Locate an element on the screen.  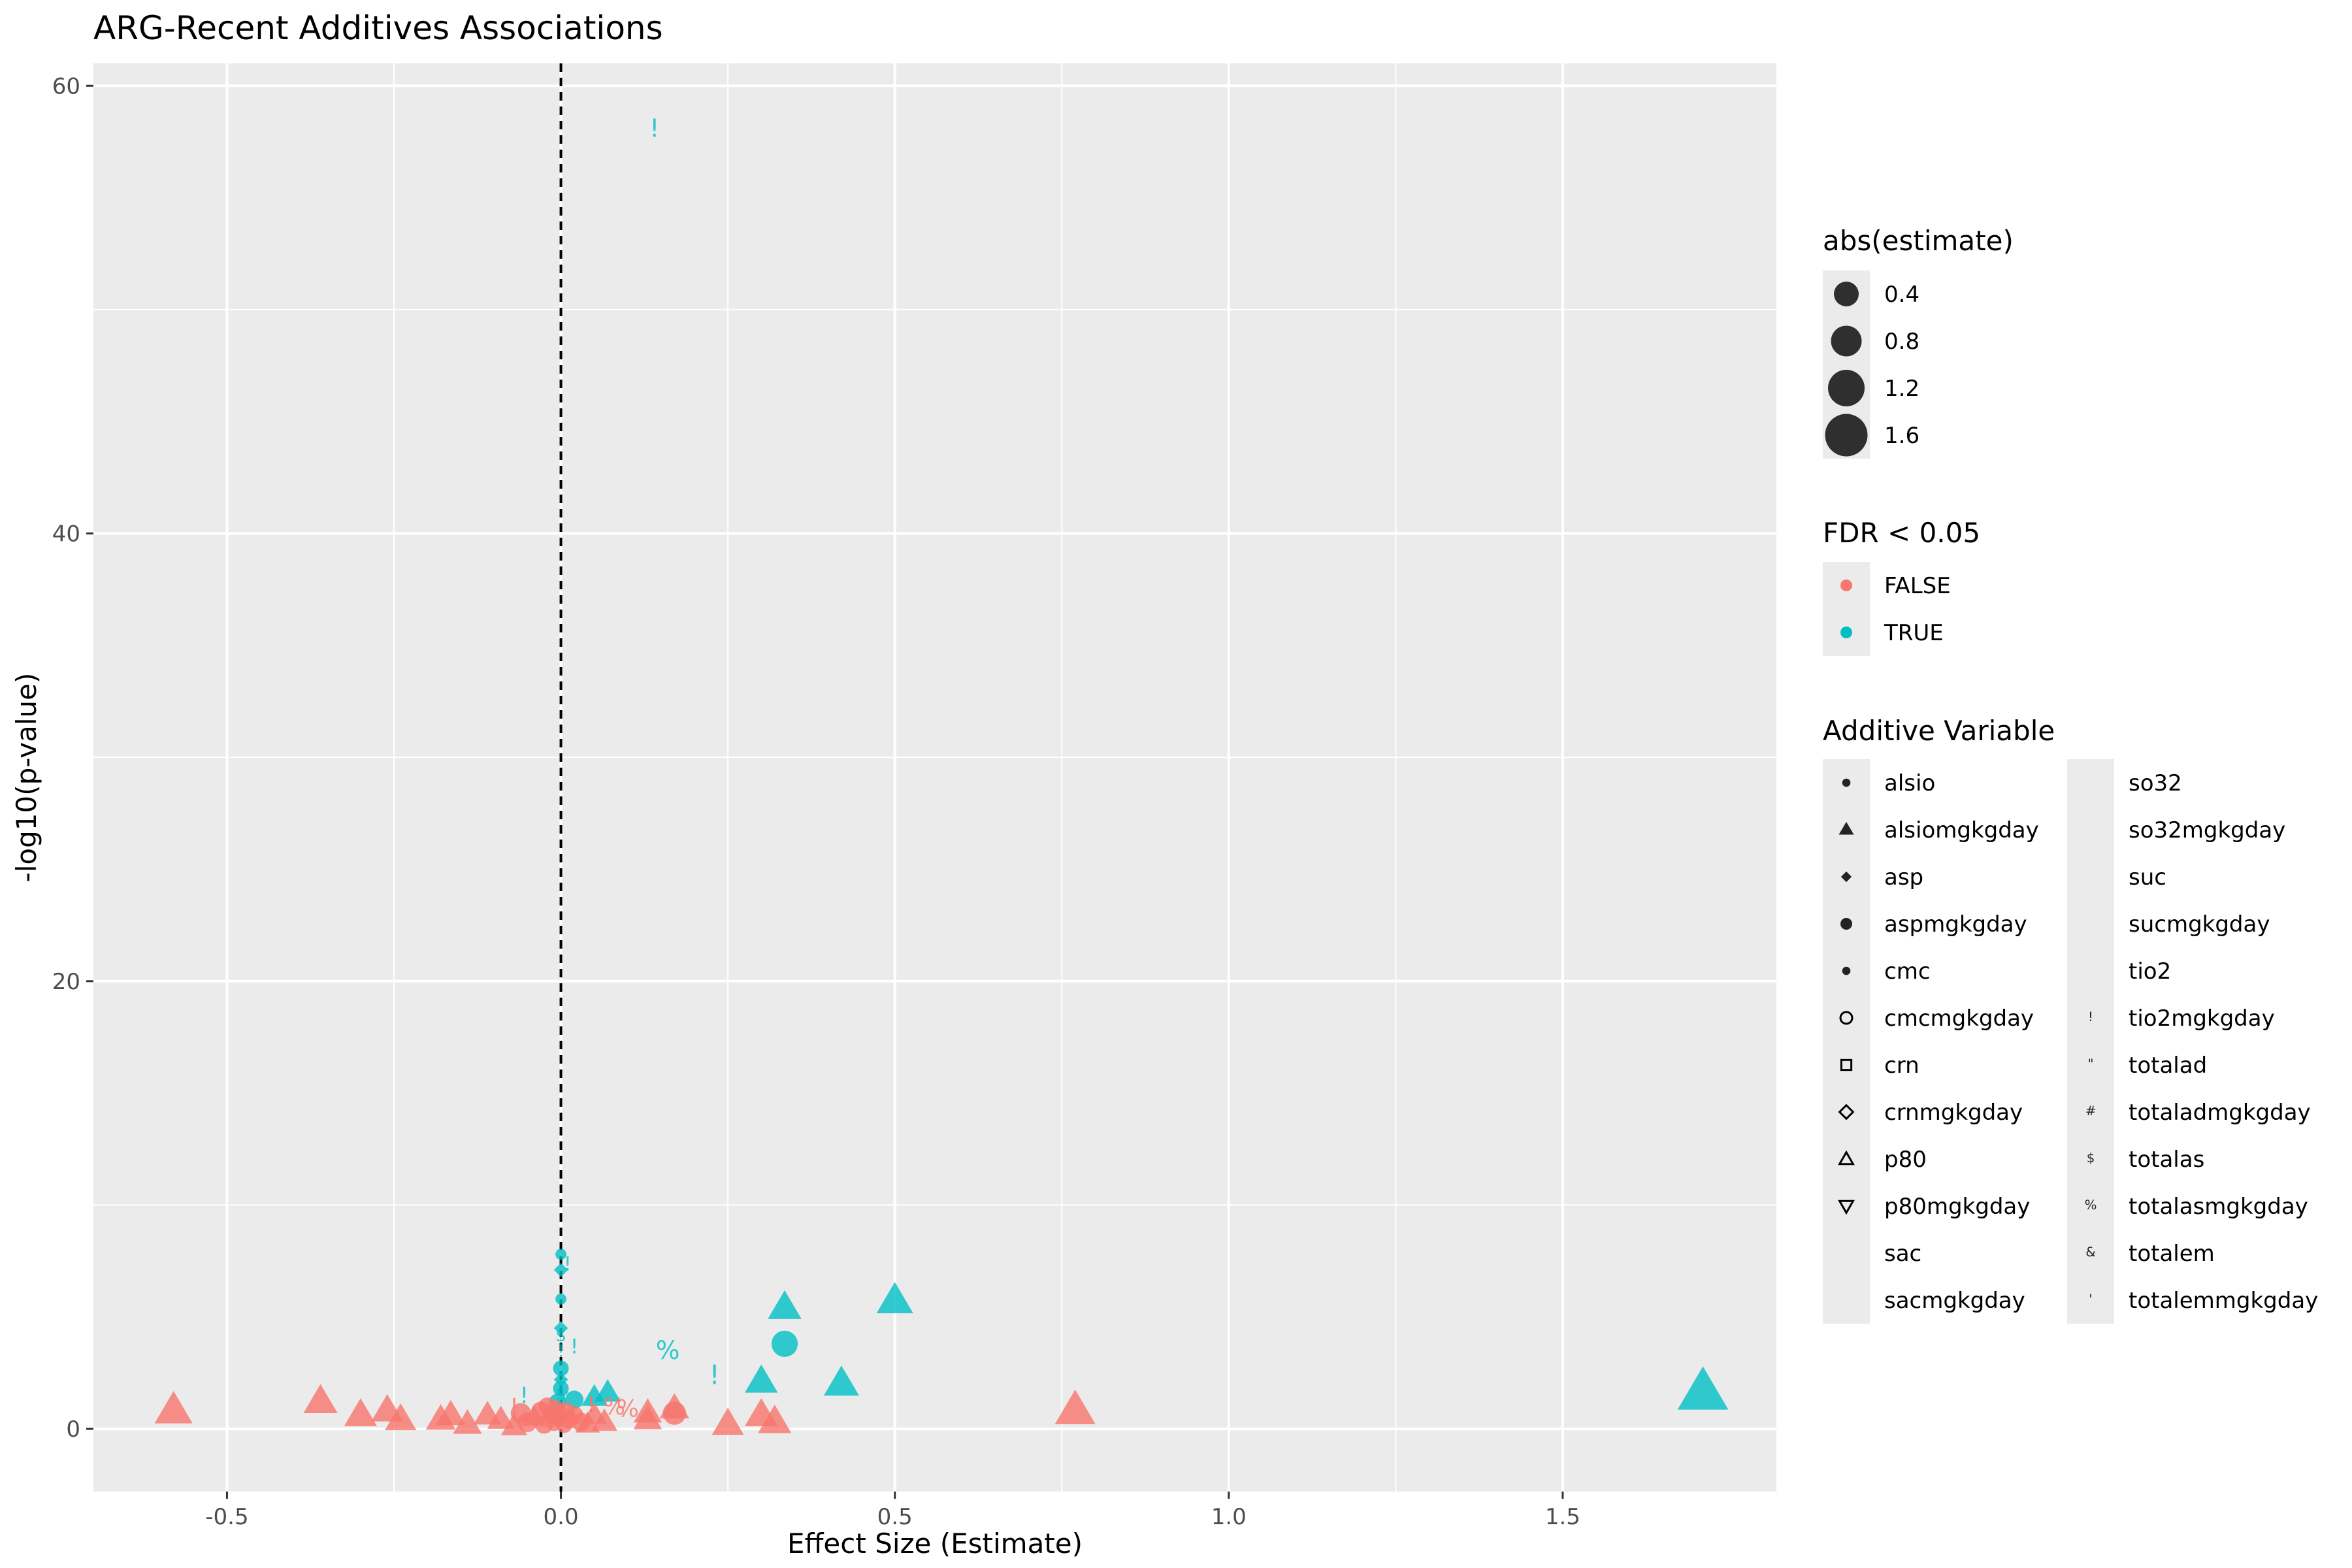
shape-legend-label: totalemmgkgday is located at coordinates (2223, 1301).